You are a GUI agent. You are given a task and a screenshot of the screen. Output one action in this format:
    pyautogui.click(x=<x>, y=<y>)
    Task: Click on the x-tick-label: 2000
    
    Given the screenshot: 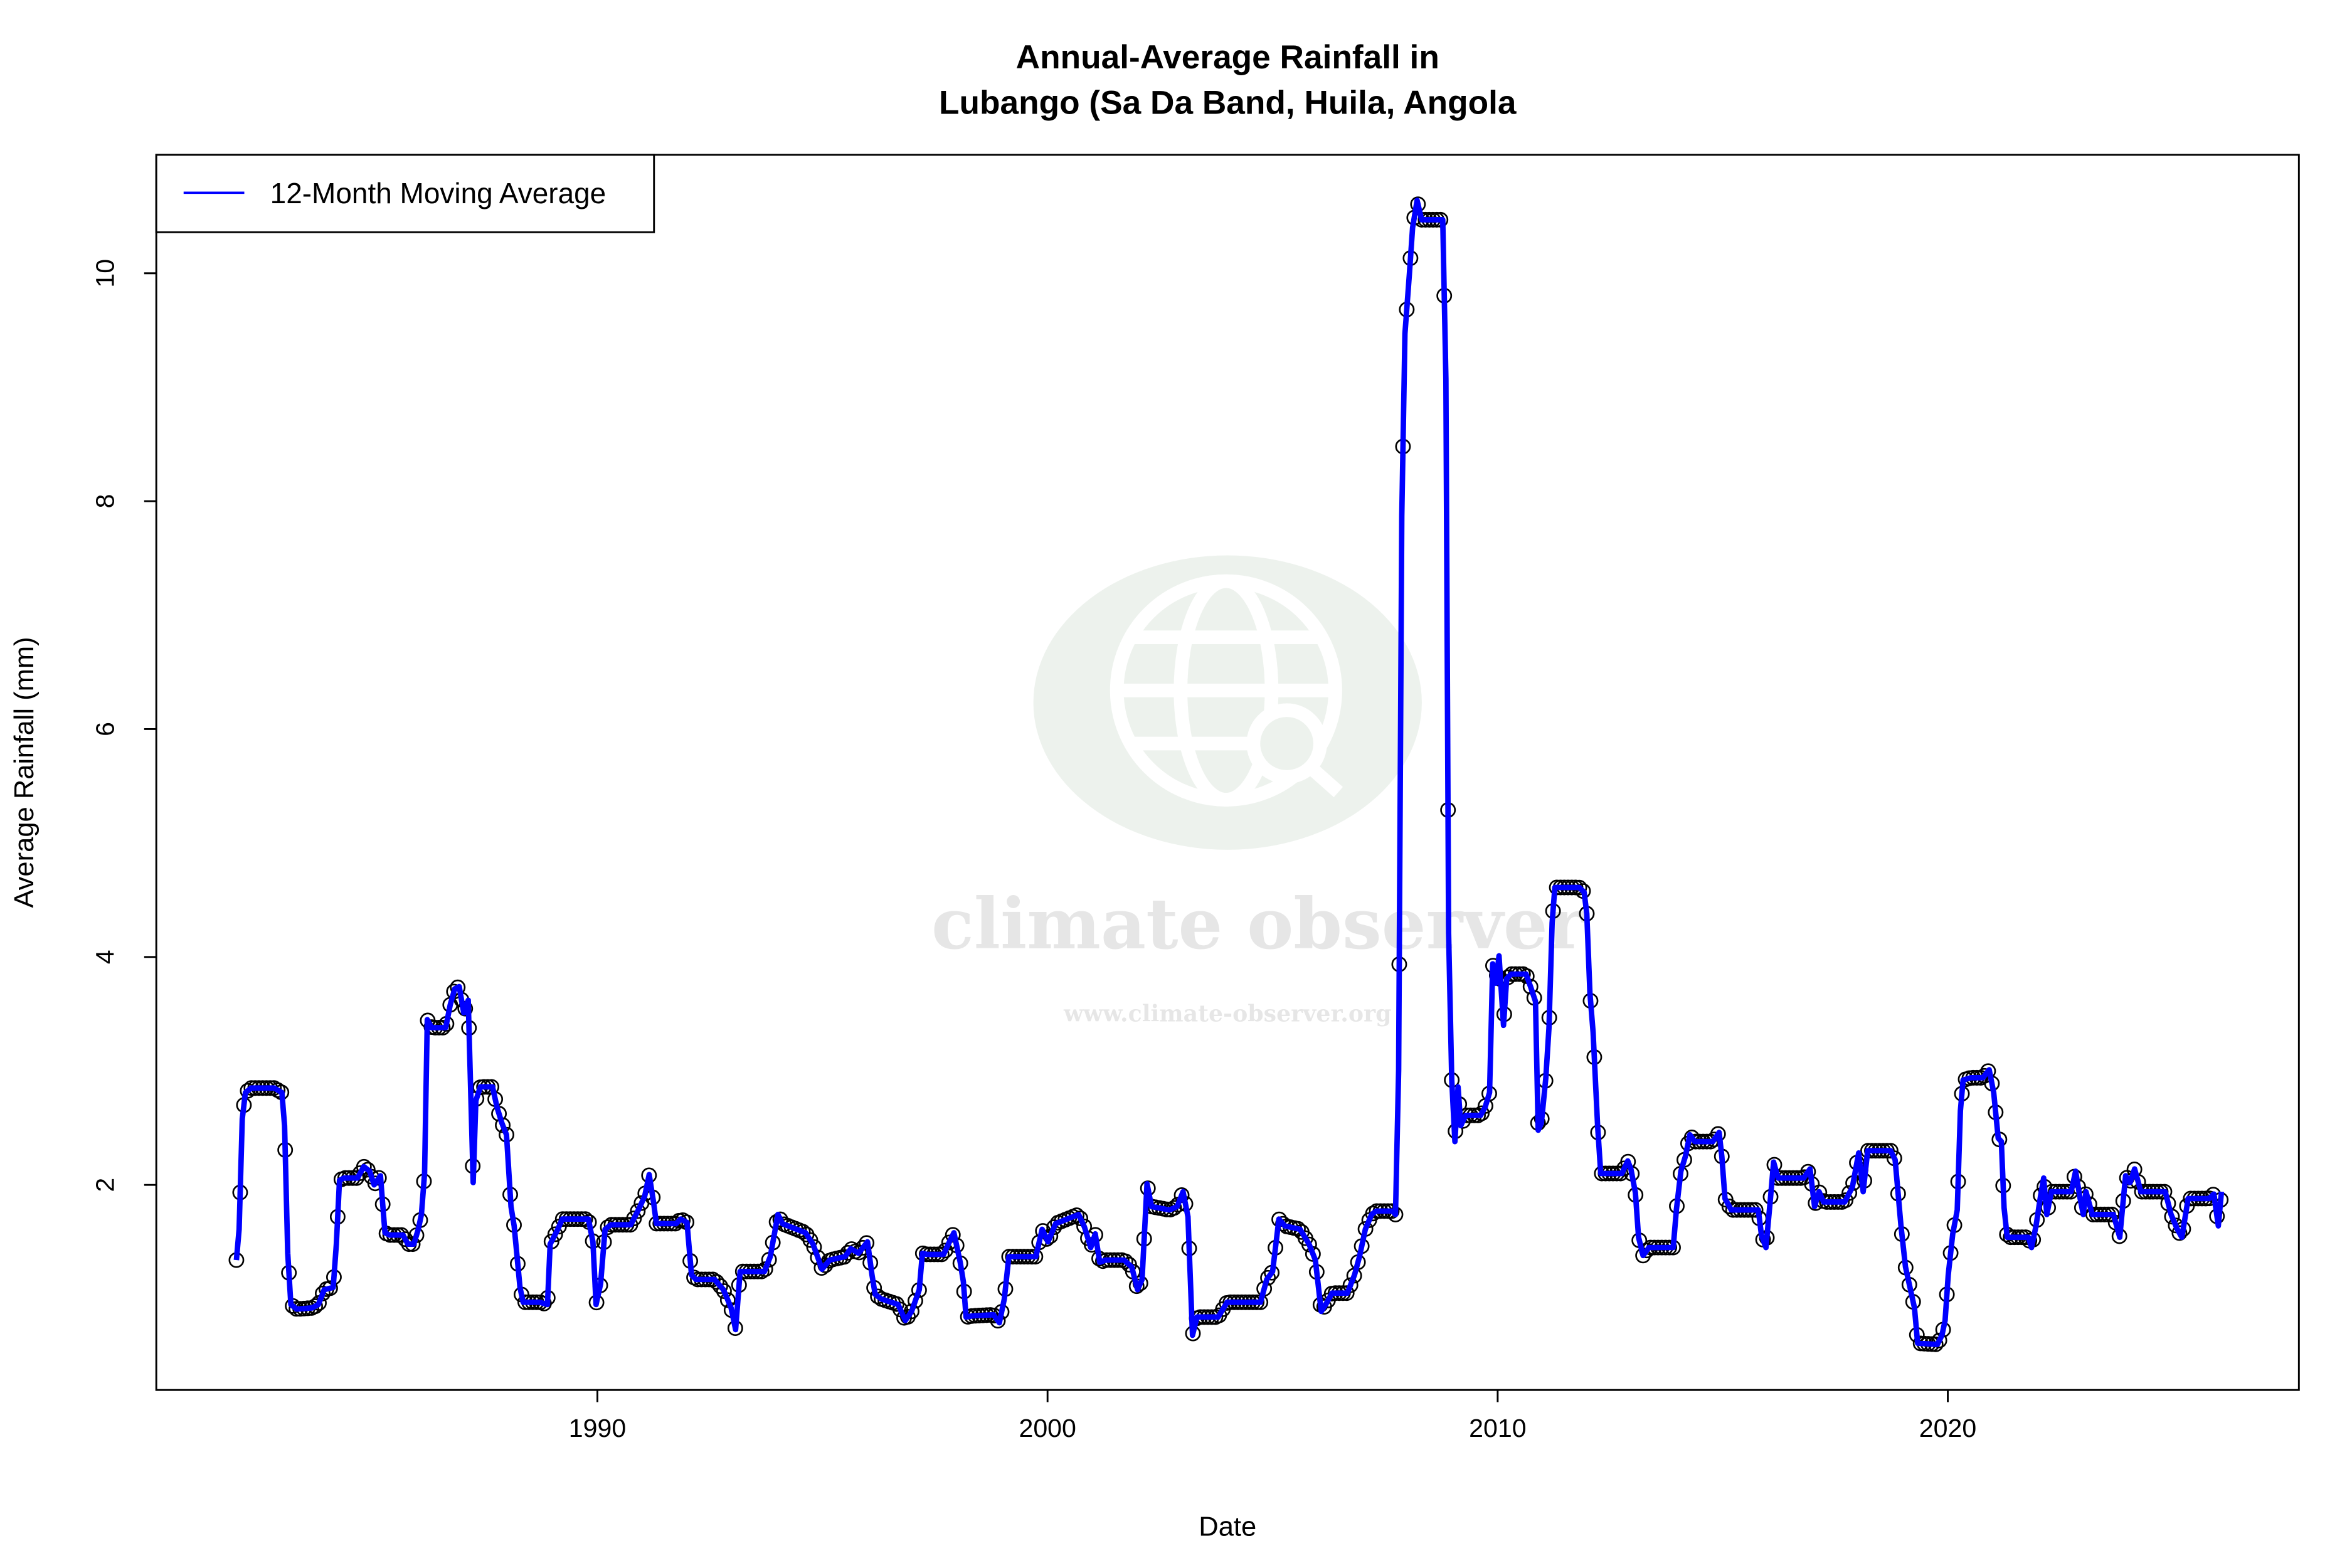 What is the action you would take?
    pyautogui.click(x=1047, y=1428)
    